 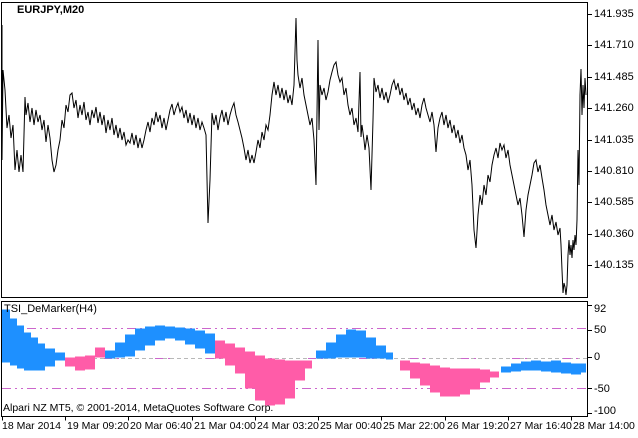 What do you see at coordinates (600, 330) in the screenshot?
I see `indicator-axis-label: 50` at bounding box center [600, 330].